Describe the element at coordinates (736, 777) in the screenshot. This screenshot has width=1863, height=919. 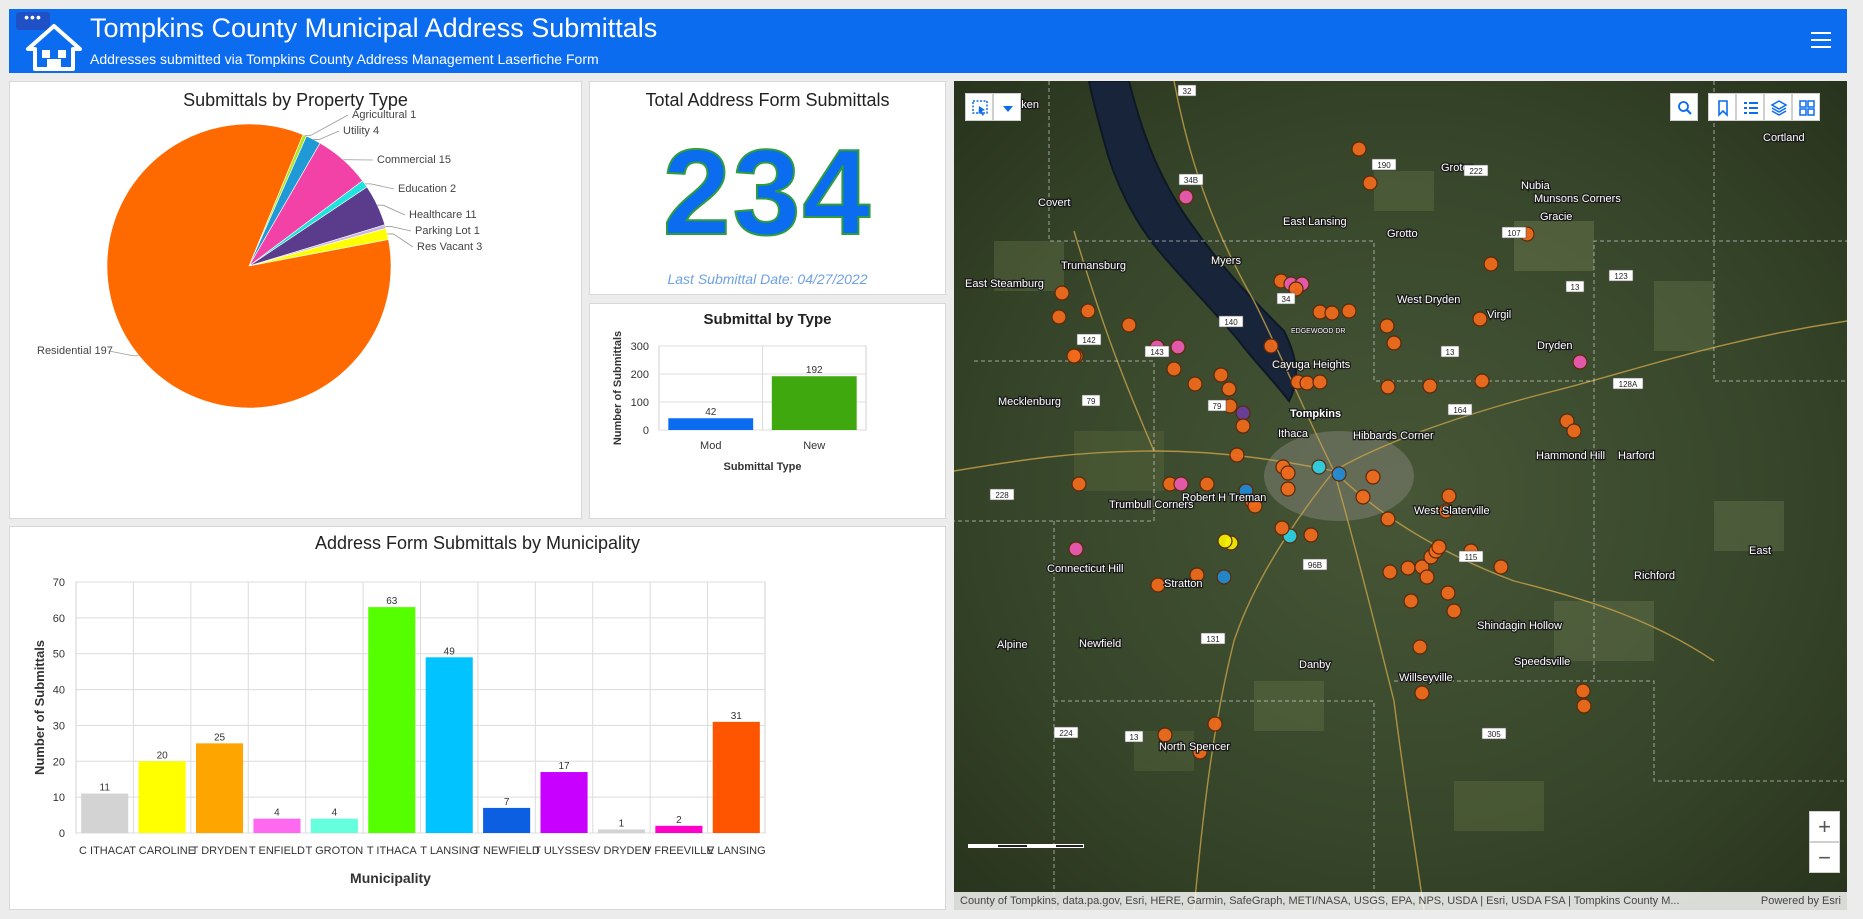
I see `bar-v-lansing` at that location.